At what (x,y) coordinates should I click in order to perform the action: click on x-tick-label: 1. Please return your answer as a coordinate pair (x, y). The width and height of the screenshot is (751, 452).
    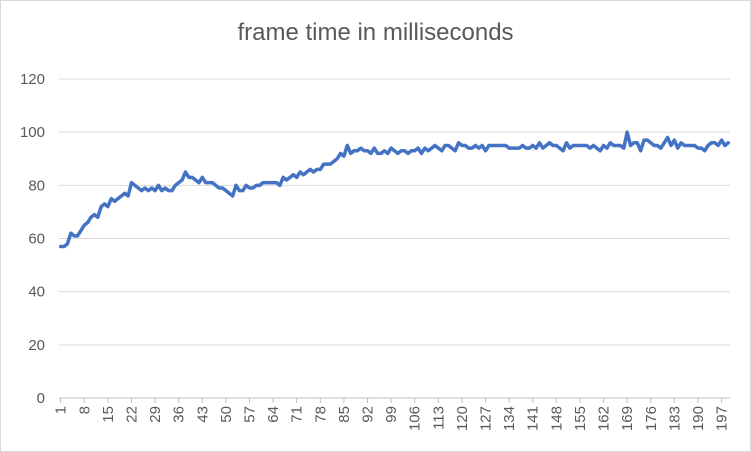
    Looking at the image, I should click on (61, 410).